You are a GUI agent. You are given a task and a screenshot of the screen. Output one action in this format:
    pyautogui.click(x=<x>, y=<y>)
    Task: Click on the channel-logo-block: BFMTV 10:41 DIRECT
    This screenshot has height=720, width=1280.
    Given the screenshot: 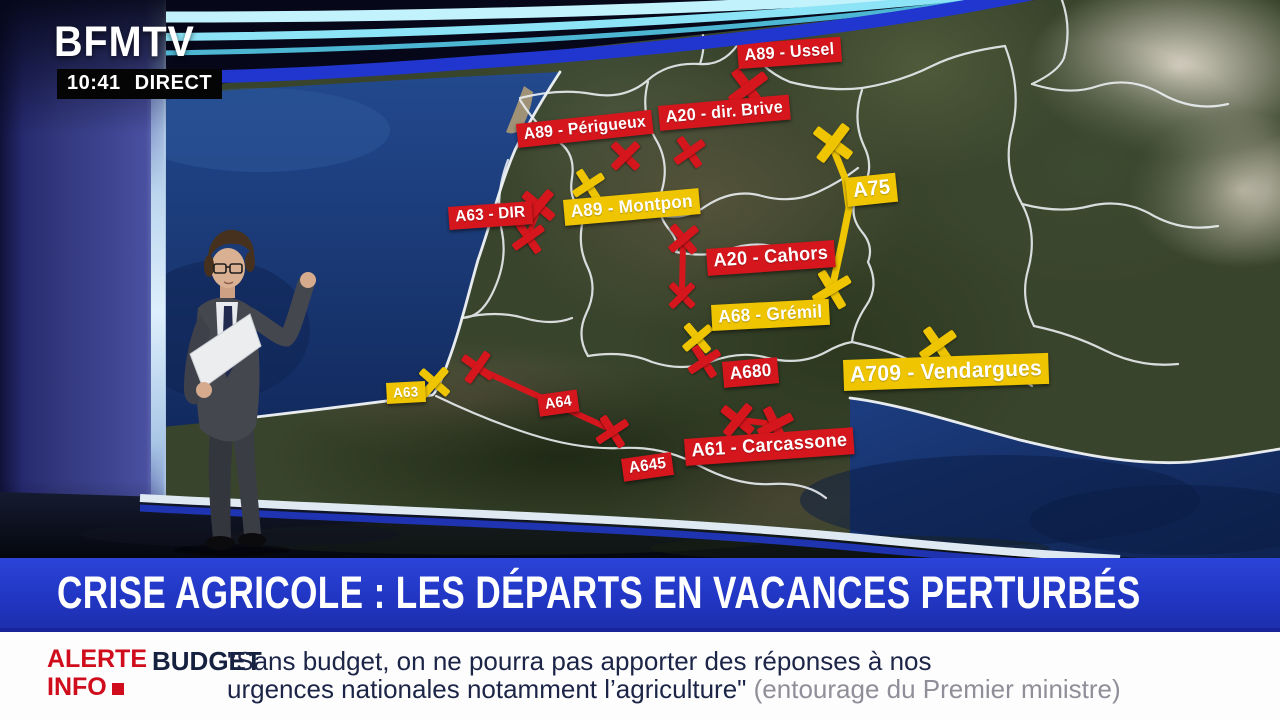 What is the action you would take?
    pyautogui.click(x=138, y=58)
    